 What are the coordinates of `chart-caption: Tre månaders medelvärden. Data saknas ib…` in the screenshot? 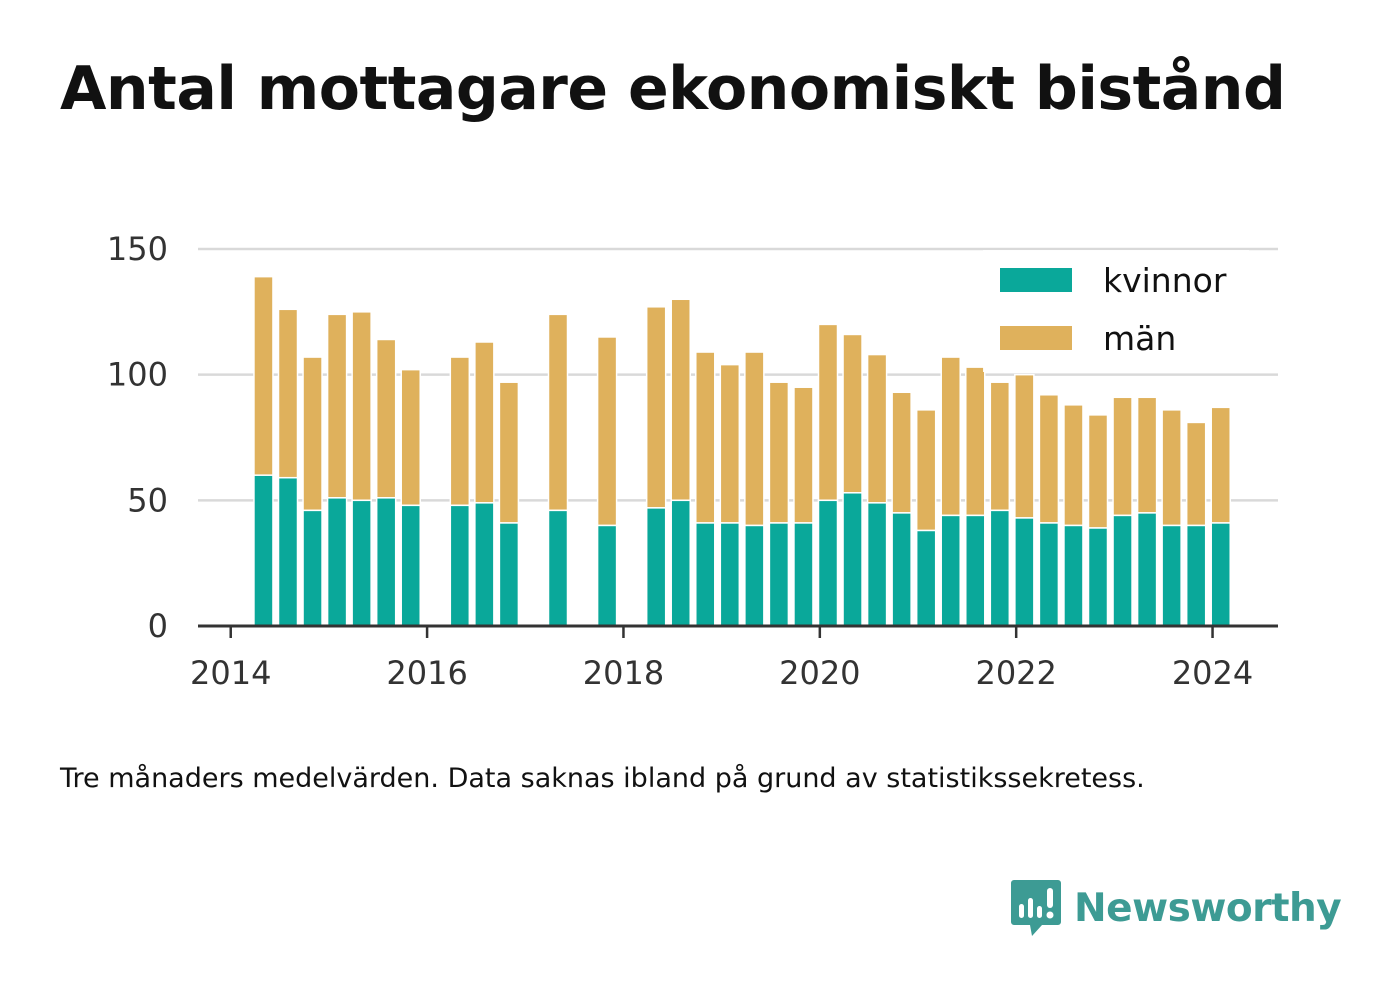 It's located at (602, 778).